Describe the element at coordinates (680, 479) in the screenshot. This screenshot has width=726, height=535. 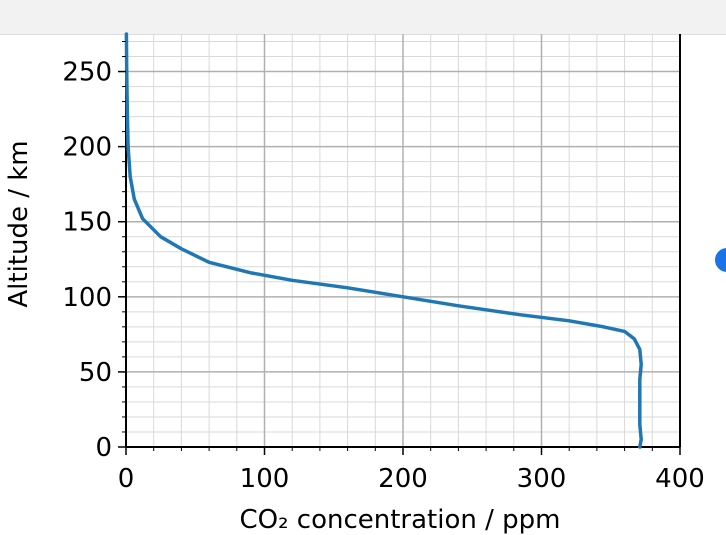
I see `x-tick-label: 400` at that location.